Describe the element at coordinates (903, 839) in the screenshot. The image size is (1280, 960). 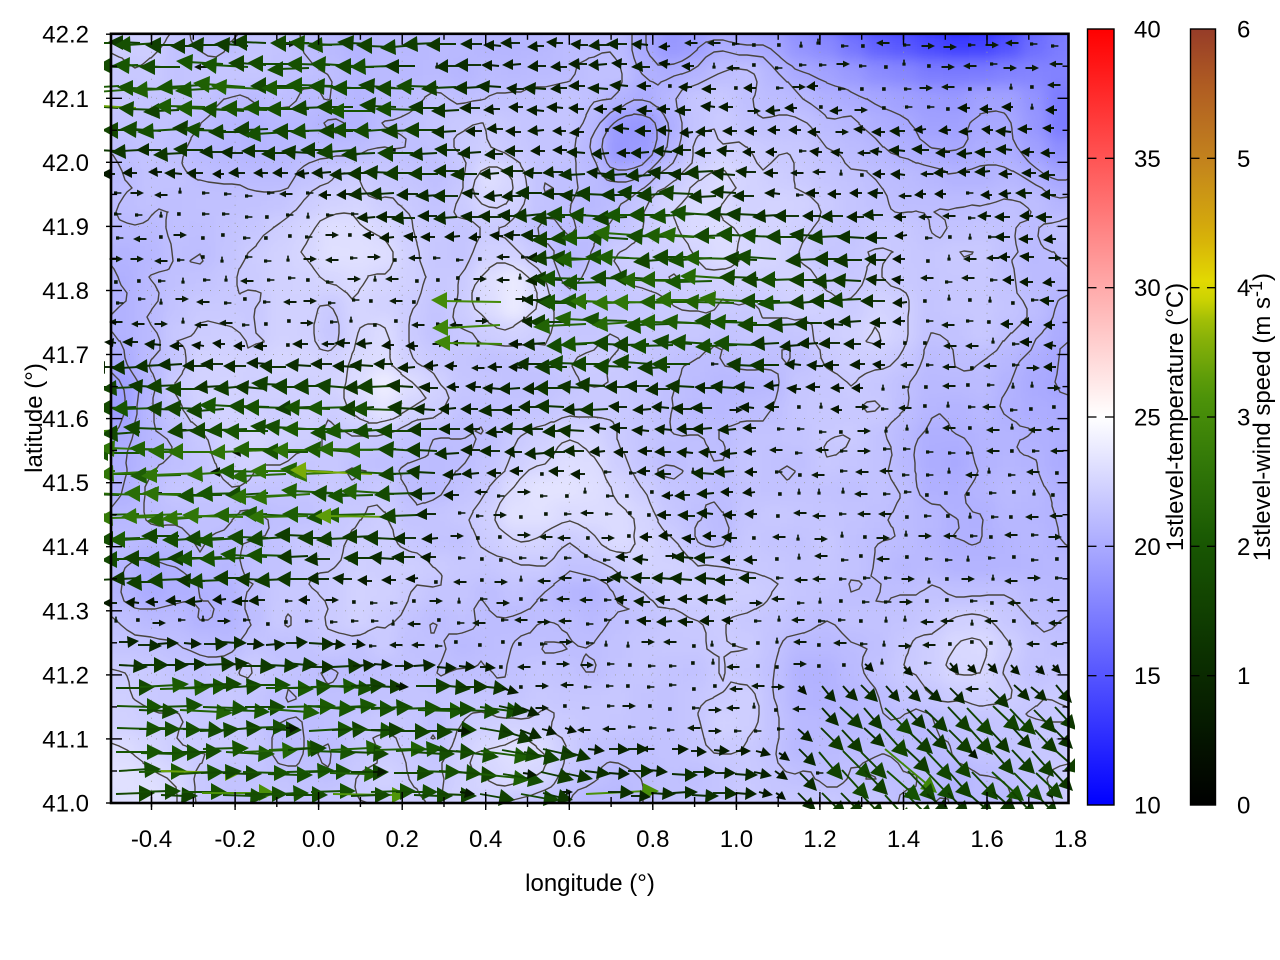
I see `svg-text: 1.4` at that location.